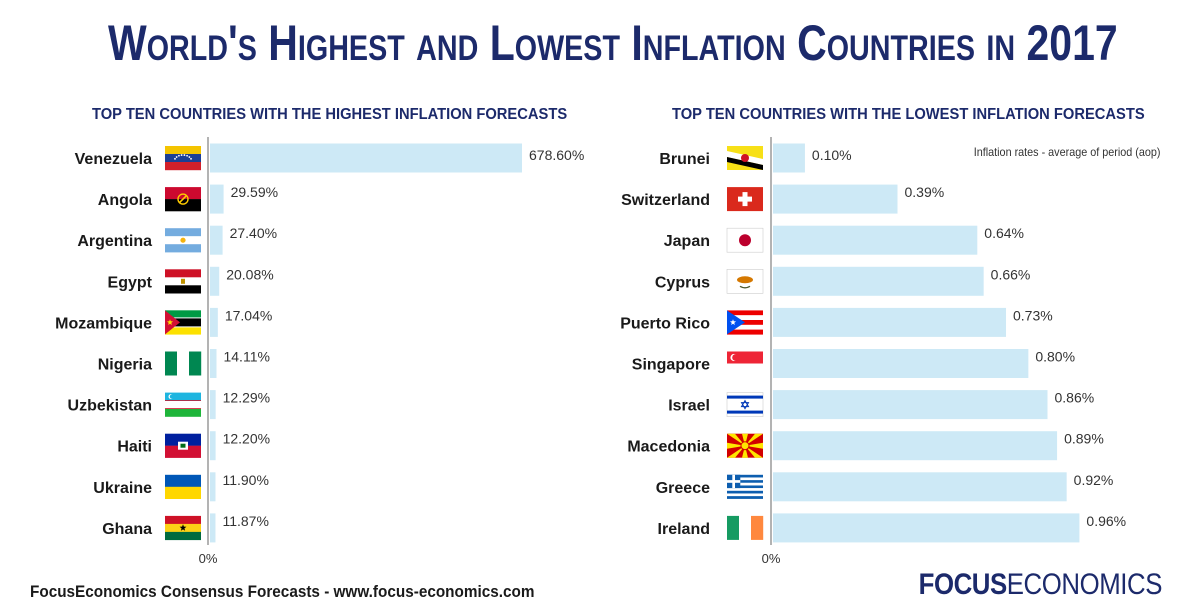  What do you see at coordinates (745, 199) in the screenshot?
I see `switzerland-flag-icon` at bounding box center [745, 199].